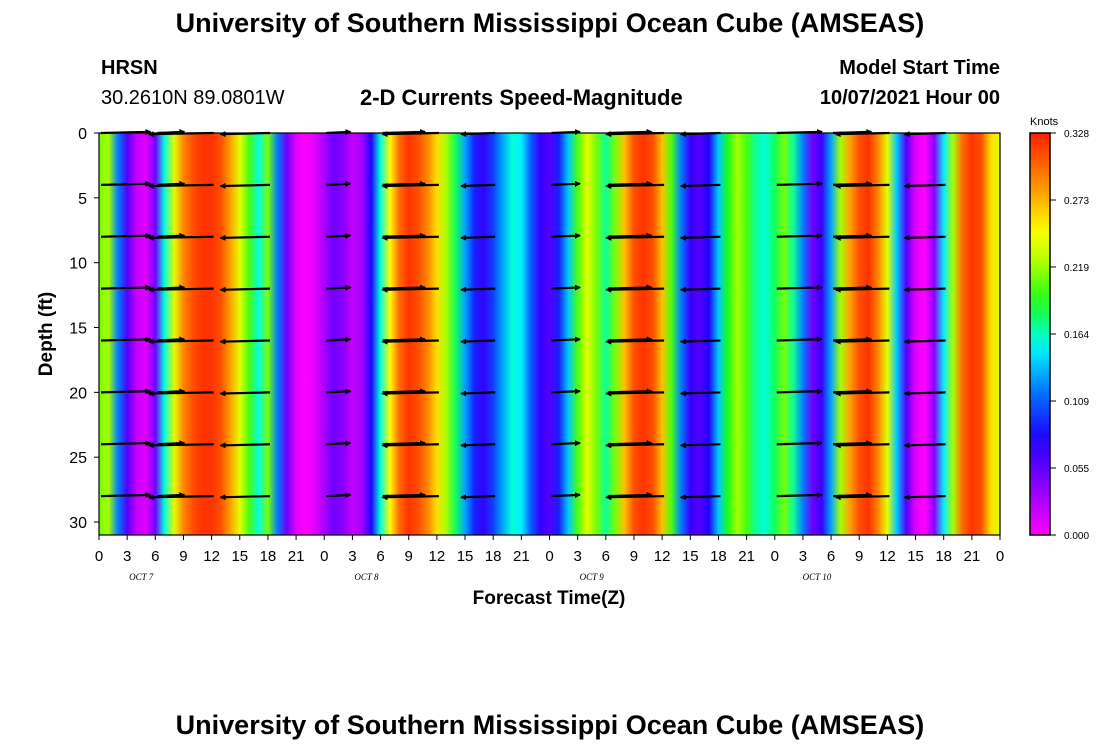  Describe the element at coordinates (78, 523) in the screenshot. I see `y-tick-label: 30` at that location.